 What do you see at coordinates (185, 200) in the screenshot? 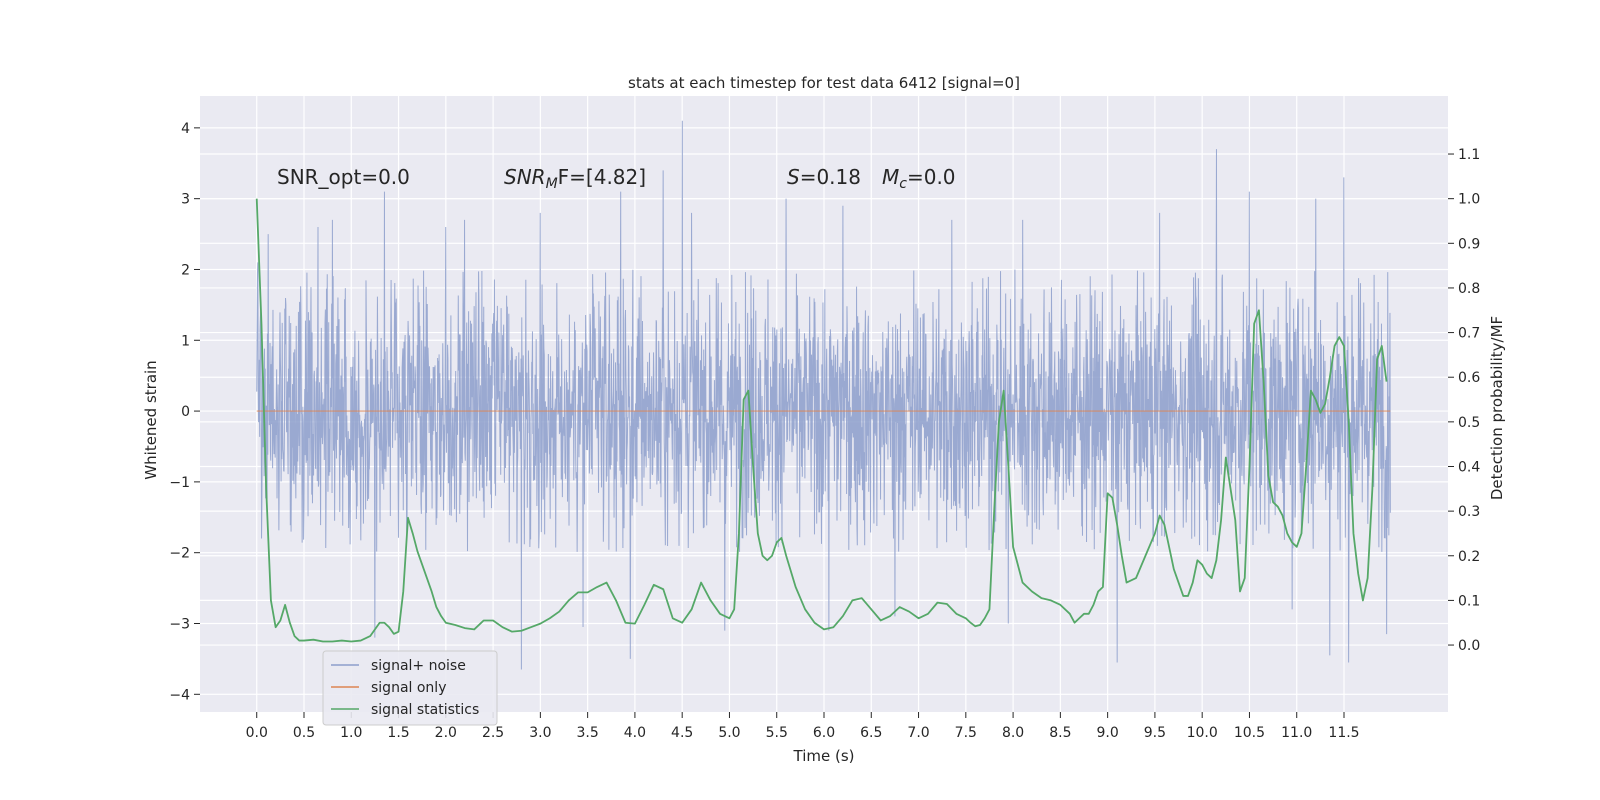
I see `y-tick-label: 3` at bounding box center [185, 200].